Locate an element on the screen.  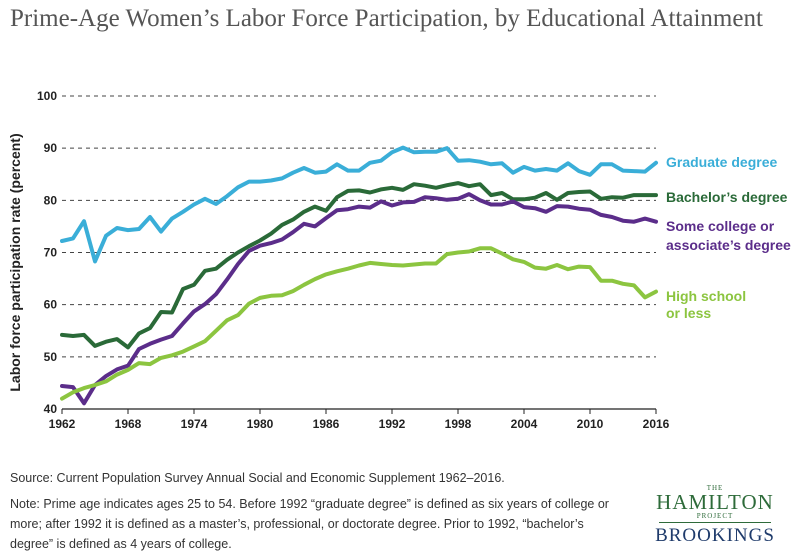
y-tick-label: 90 is located at coordinates (51, 148).